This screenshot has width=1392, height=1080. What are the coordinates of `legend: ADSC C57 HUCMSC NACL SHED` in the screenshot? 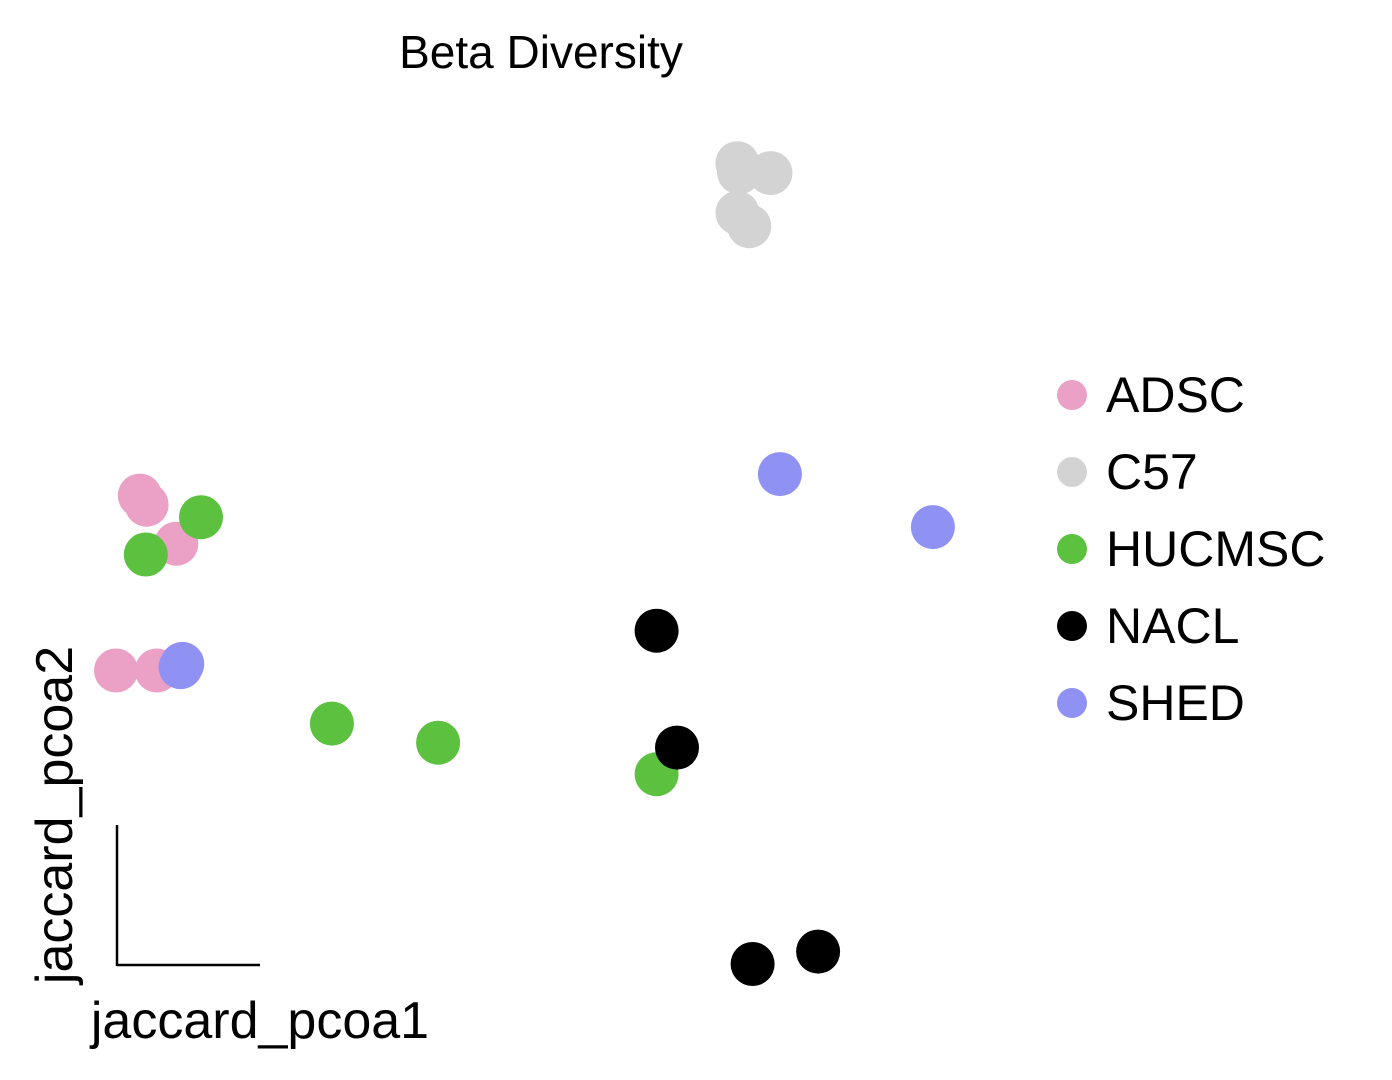 It's located at (1191, 549).